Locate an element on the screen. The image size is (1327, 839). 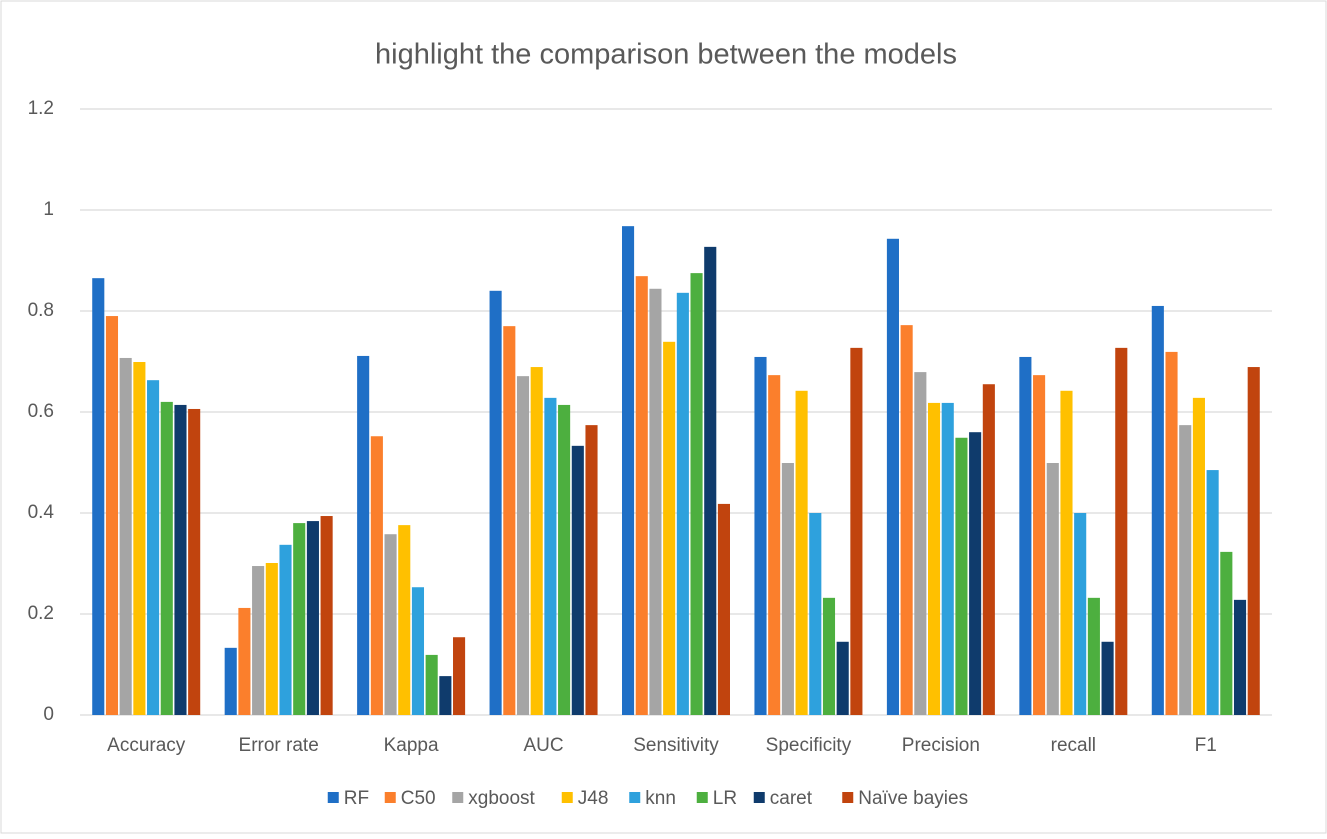
x-tick-label: Error rate is located at coordinates (279, 745).